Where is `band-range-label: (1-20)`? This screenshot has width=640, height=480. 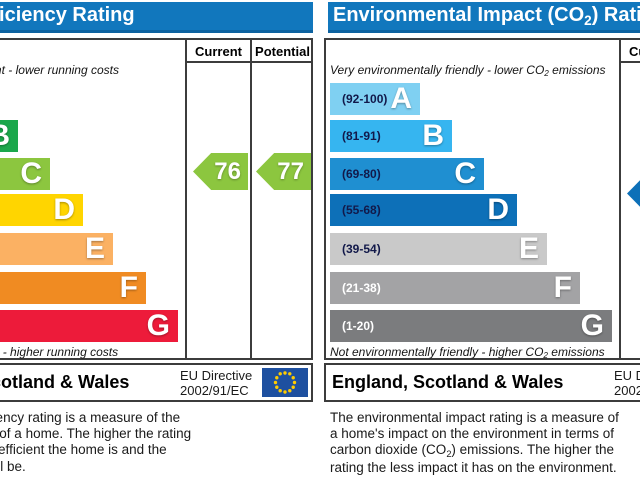
band-range-label: (1-20) is located at coordinates (358, 326).